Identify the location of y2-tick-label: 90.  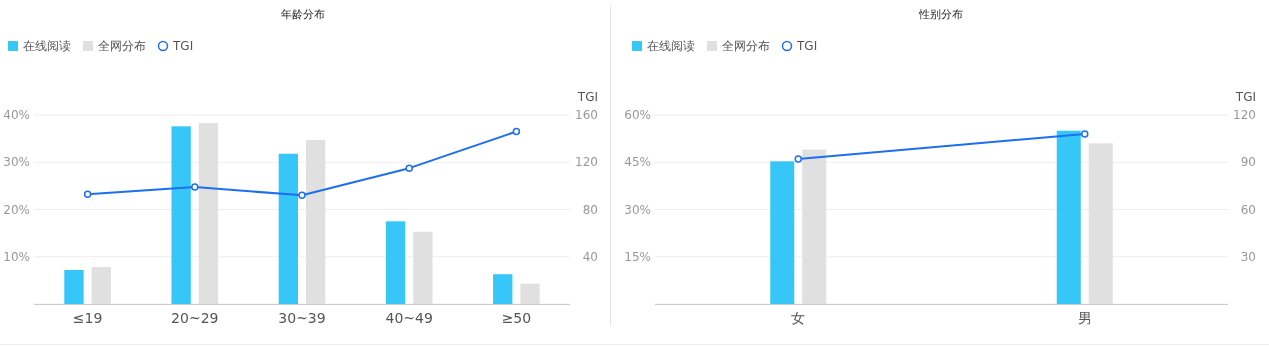
(1248, 162).